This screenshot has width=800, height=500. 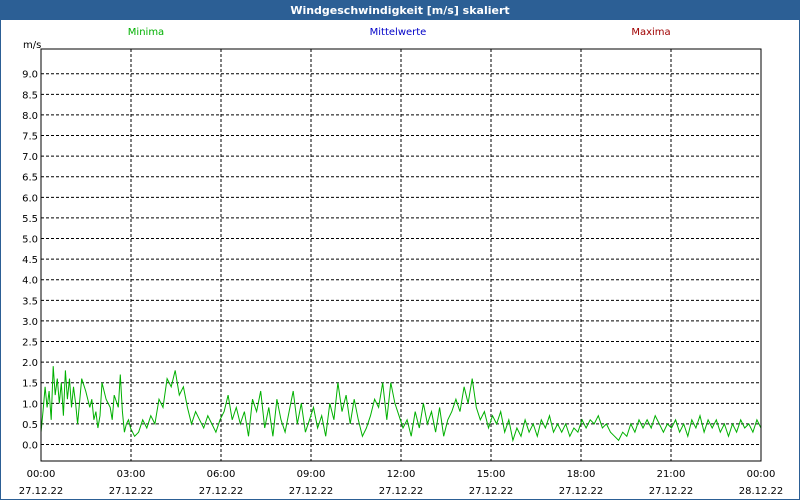 What do you see at coordinates (30, 198) in the screenshot?
I see `y-tick-label: 6.0` at bounding box center [30, 198].